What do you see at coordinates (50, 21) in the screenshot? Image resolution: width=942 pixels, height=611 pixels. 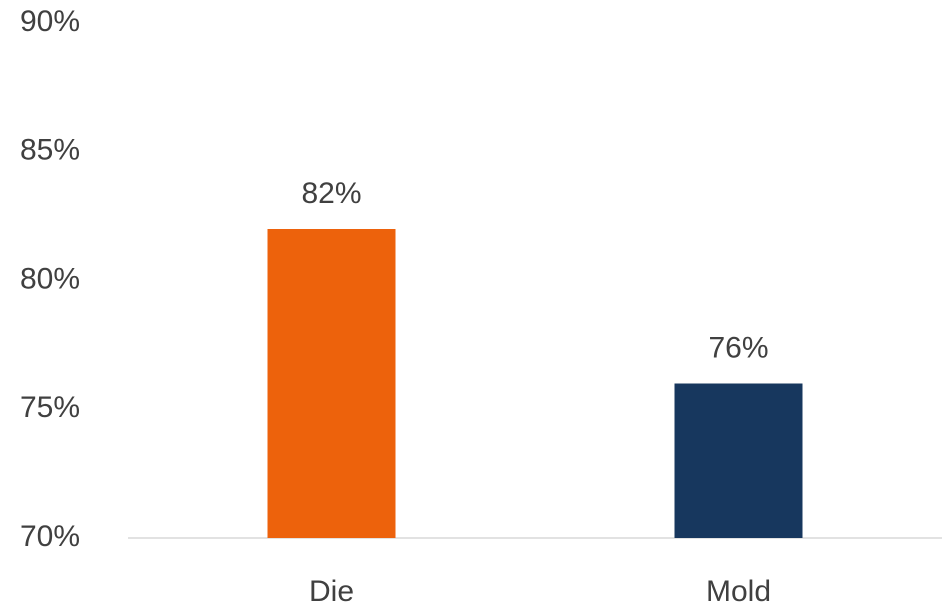 I see `y-tick-label: 90%` at bounding box center [50, 21].